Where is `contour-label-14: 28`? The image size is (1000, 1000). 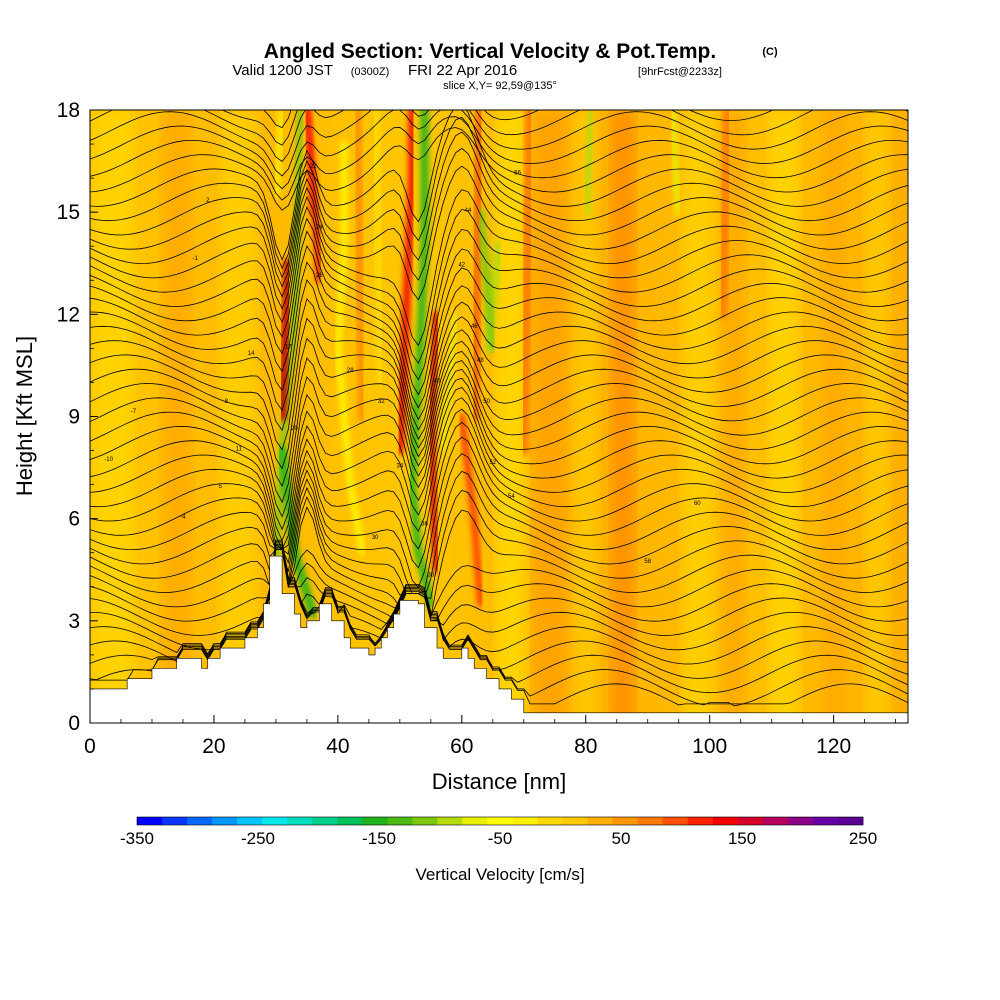
contour-label-14: 28 is located at coordinates (350, 371).